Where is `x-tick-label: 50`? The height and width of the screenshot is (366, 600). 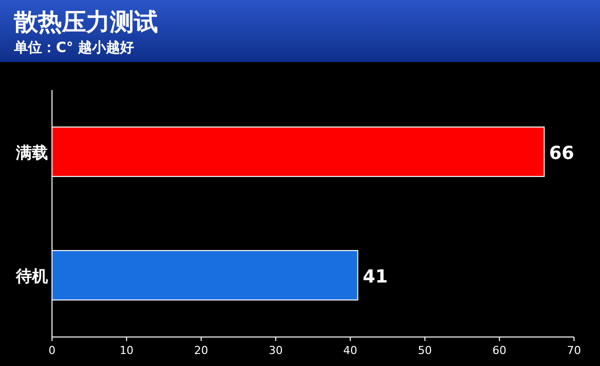
x-tick-label: 50 is located at coordinates (425, 350).